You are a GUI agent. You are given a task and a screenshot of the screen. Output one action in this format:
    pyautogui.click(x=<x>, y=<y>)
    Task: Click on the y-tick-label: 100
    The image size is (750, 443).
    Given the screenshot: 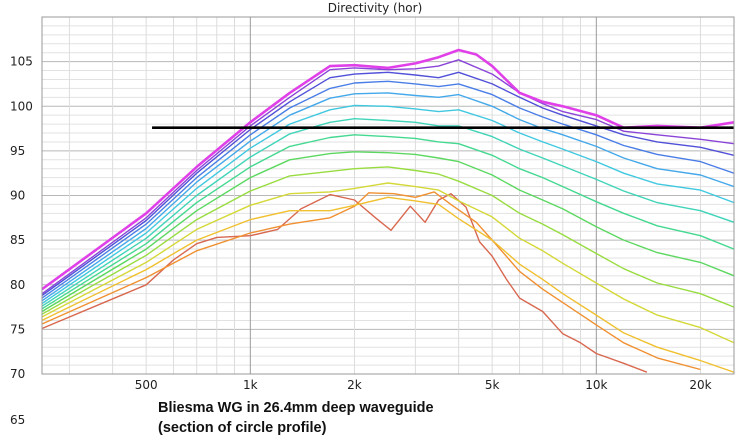 What is the action you would take?
    pyautogui.click(x=21, y=106)
    